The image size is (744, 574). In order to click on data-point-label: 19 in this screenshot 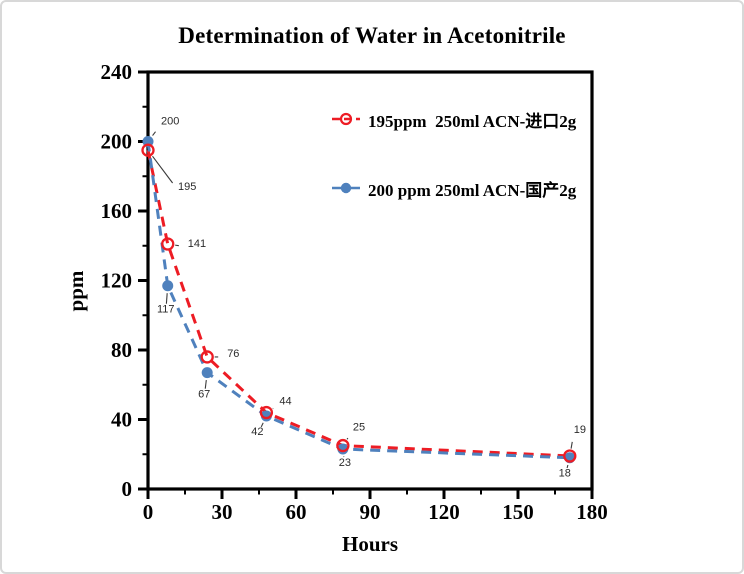, I will do `click(580, 430)`.